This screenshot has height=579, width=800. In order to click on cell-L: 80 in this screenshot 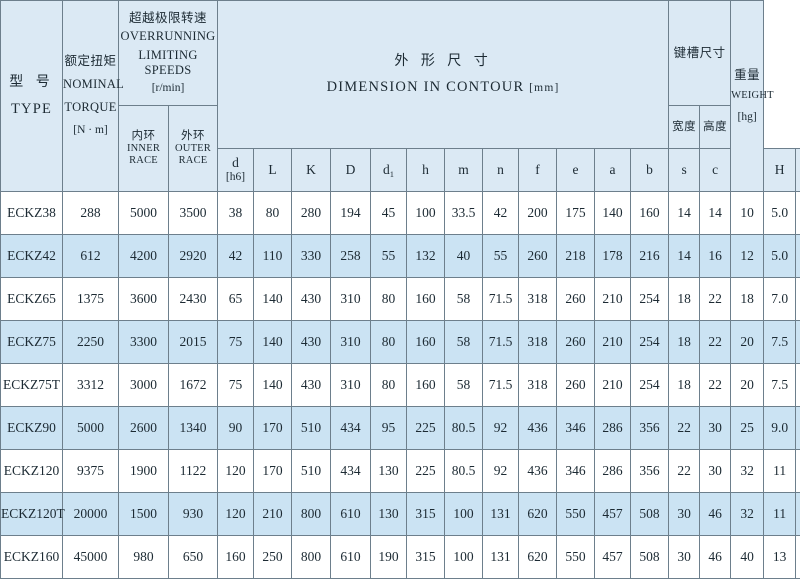, I will do `click(273, 213)`.